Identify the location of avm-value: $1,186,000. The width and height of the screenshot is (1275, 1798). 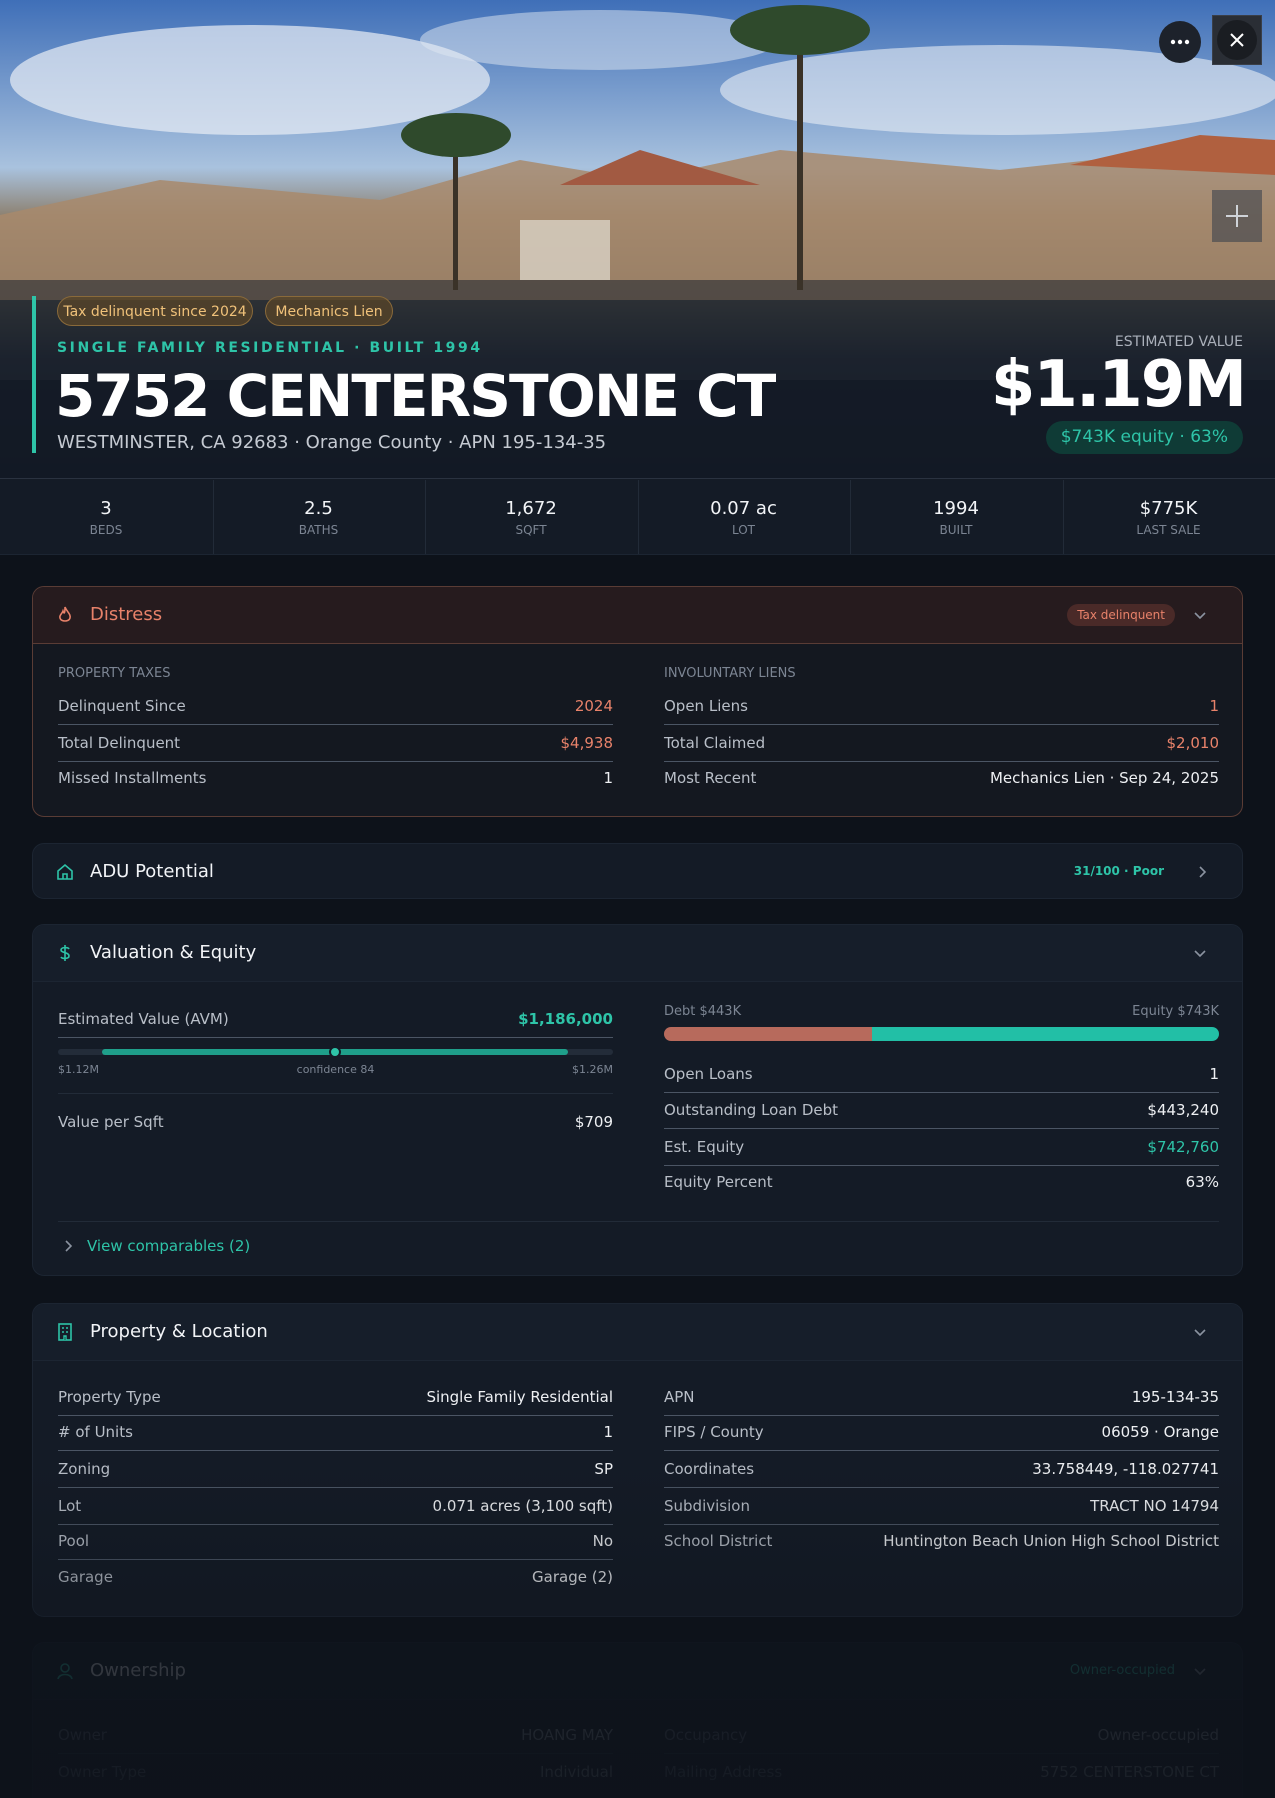
(565, 1019).